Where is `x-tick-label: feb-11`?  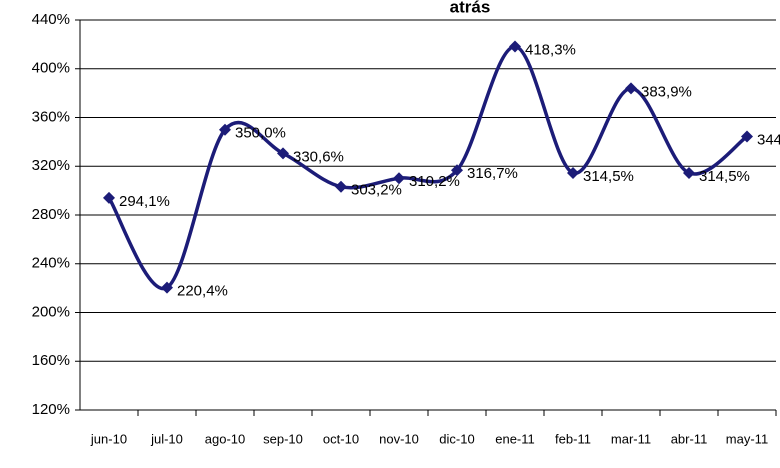 x-tick-label: feb-11 is located at coordinates (573, 438).